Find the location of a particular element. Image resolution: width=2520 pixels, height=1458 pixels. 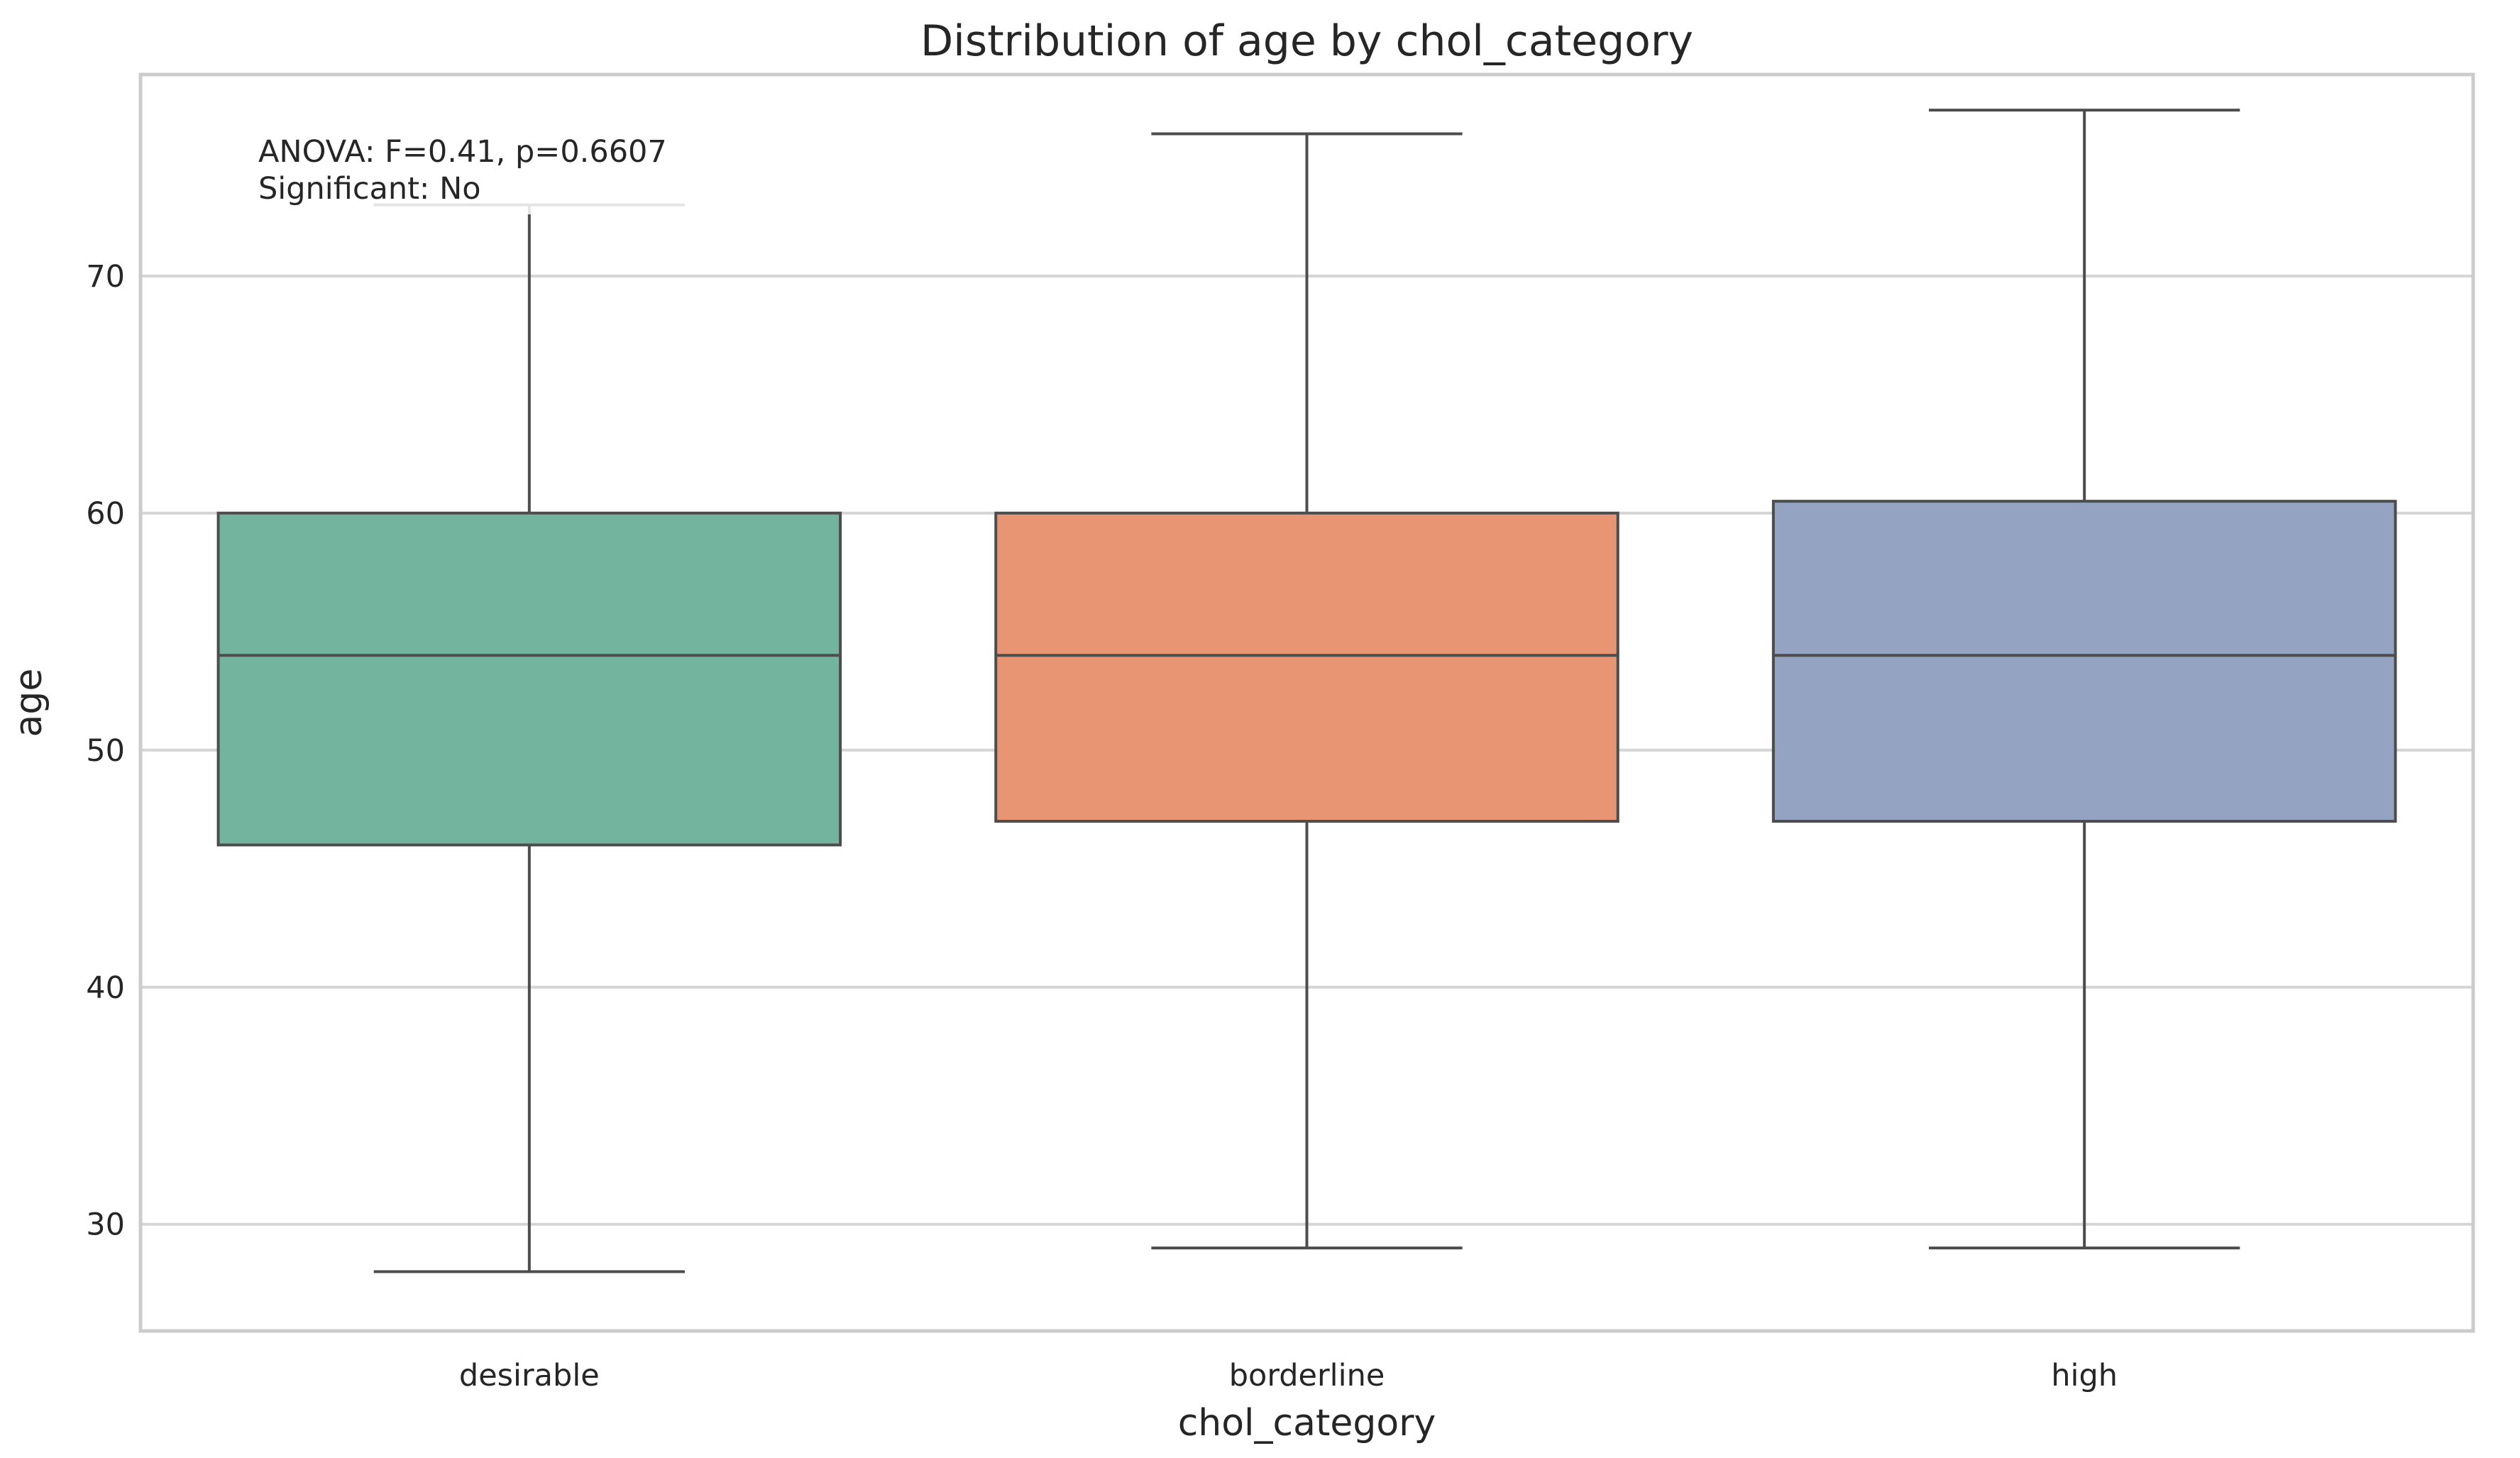

x-tick-label: desirable is located at coordinates (529, 1375).